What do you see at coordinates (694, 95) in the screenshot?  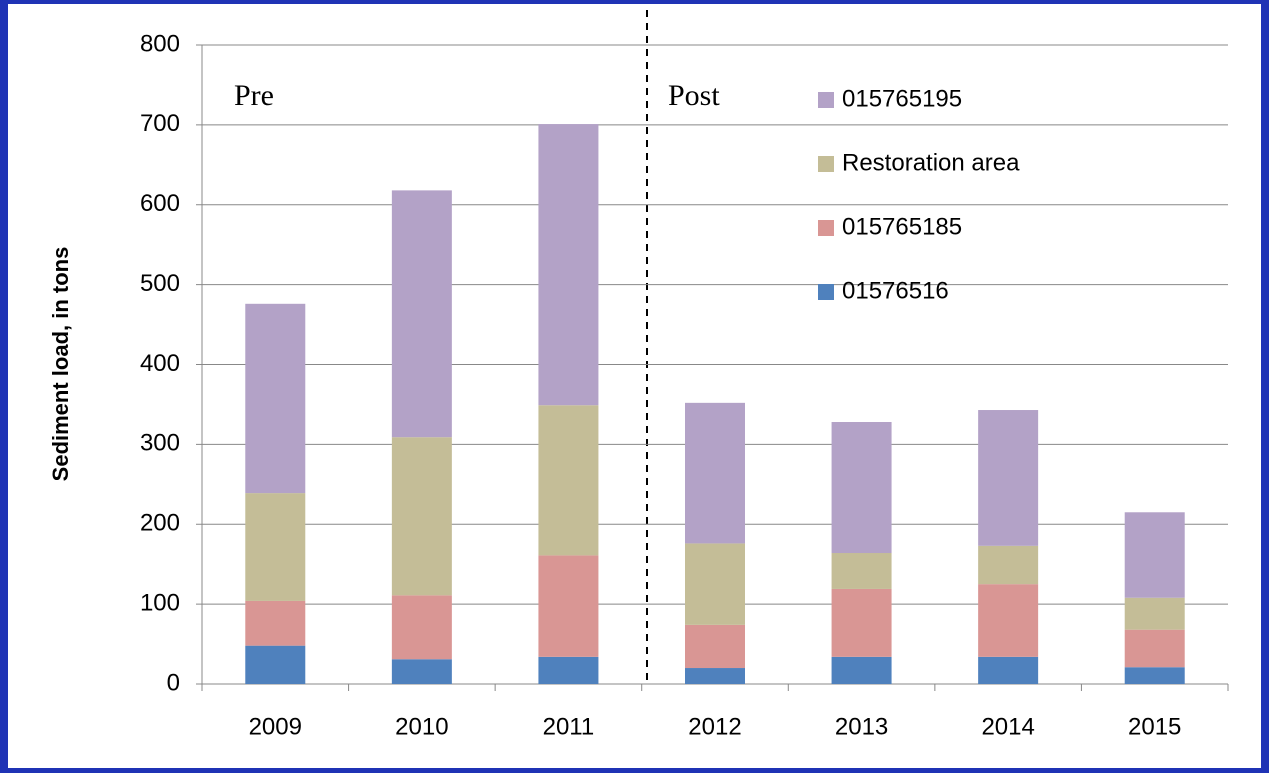 I see `annotation: Post` at bounding box center [694, 95].